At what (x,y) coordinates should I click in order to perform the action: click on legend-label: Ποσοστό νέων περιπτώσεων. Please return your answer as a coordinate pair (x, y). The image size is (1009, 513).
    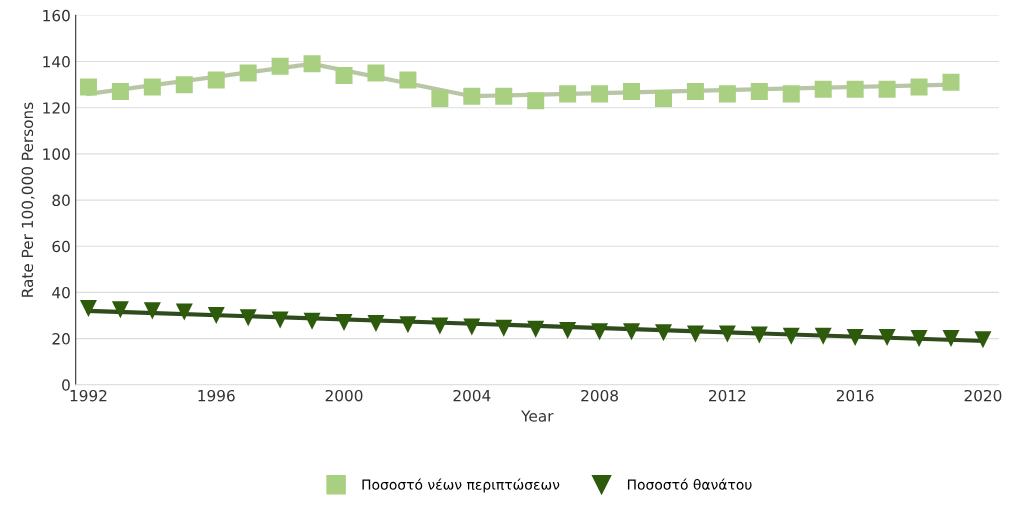
    Looking at the image, I should click on (461, 485).